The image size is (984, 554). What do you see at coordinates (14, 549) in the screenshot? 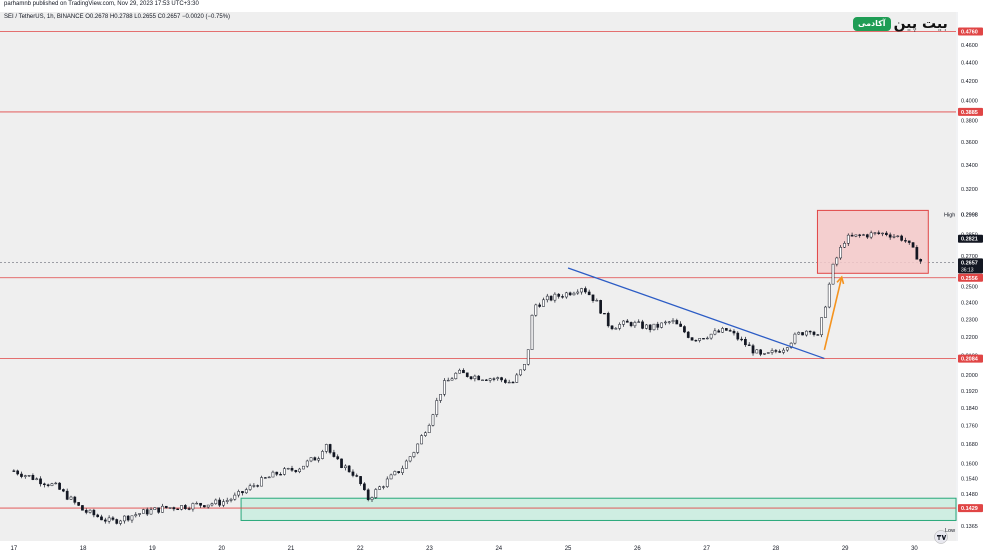
I see `date-tick-label: 17` at bounding box center [14, 549].